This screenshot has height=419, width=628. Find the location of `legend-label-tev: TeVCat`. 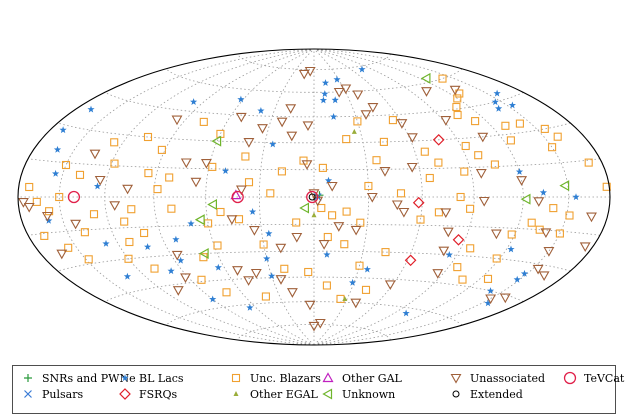

legend-label-tev: TeVCat is located at coordinates (604, 378).